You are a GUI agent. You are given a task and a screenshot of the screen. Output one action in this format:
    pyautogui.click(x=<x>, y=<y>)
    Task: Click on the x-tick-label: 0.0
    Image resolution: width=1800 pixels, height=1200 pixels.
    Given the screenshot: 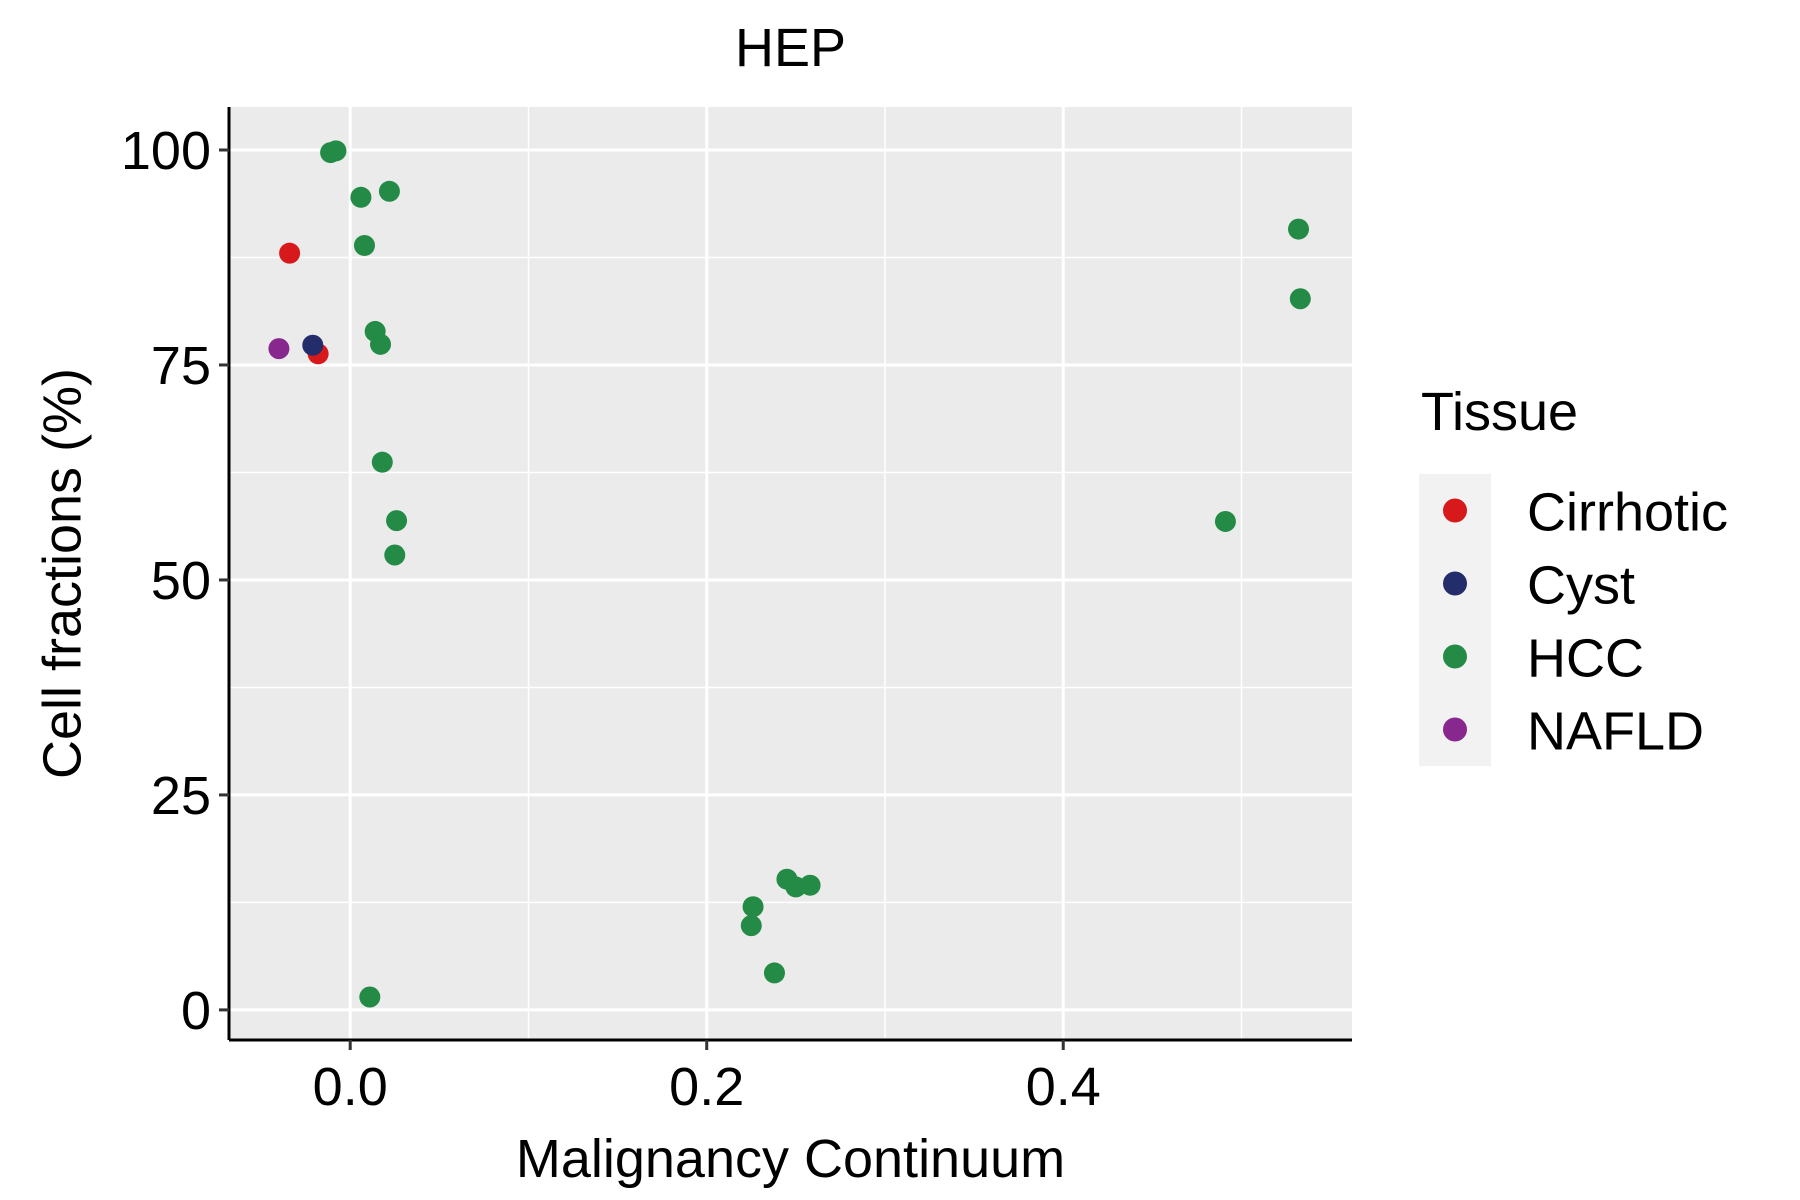 What is the action you would take?
    pyautogui.click(x=350, y=1087)
    